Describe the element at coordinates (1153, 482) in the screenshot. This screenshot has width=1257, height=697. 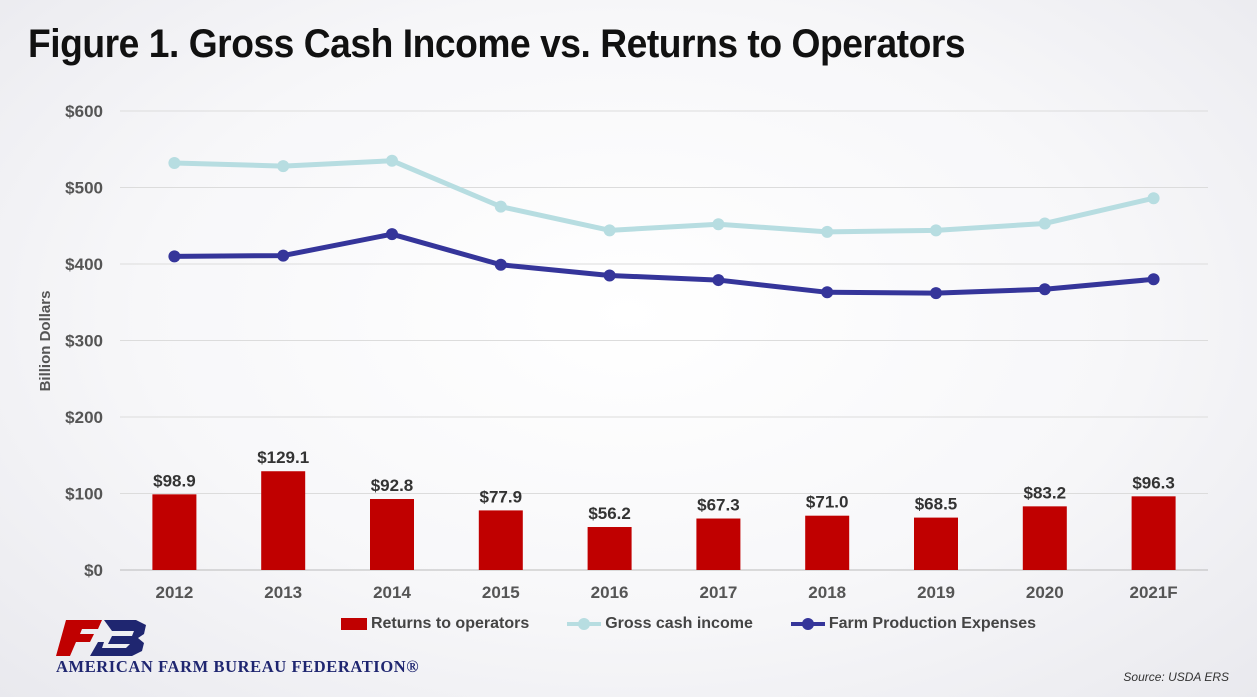
I see `bar-data-label: $96.3` at that location.